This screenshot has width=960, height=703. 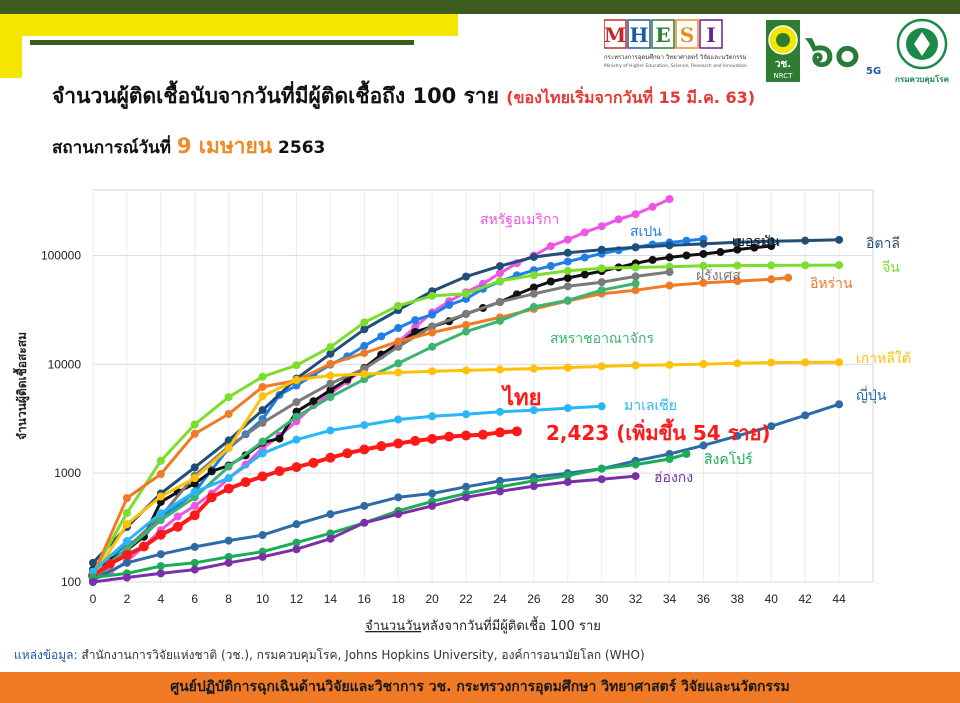 What do you see at coordinates (871, 395) in the screenshot?
I see `series-label: ญี่ปุ่น` at bounding box center [871, 395].